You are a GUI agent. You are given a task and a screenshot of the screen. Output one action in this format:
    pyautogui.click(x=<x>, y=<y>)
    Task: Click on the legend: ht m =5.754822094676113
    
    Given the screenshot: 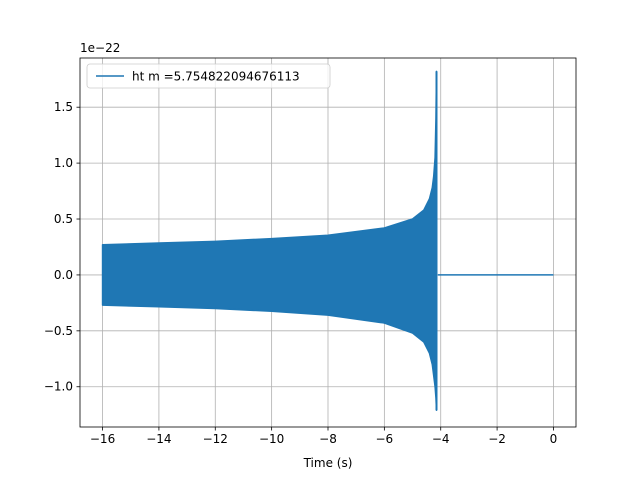 What is the action you would take?
    pyautogui.click(x=208, y=76)
    